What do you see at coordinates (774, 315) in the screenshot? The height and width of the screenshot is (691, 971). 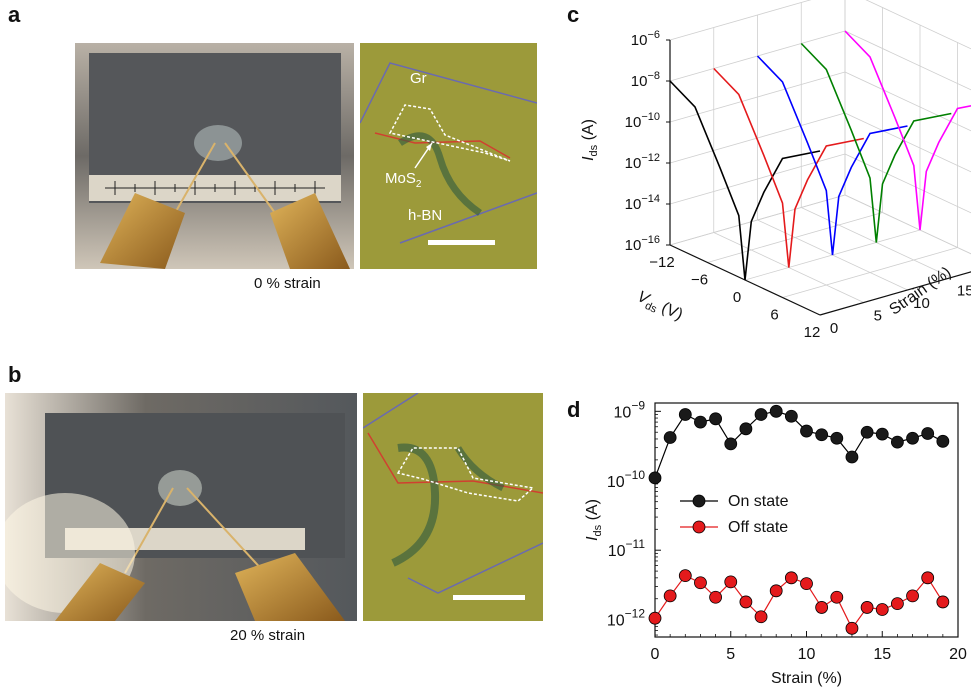 I see `vds-tick-label: 6` at bounding box center [774, 315].